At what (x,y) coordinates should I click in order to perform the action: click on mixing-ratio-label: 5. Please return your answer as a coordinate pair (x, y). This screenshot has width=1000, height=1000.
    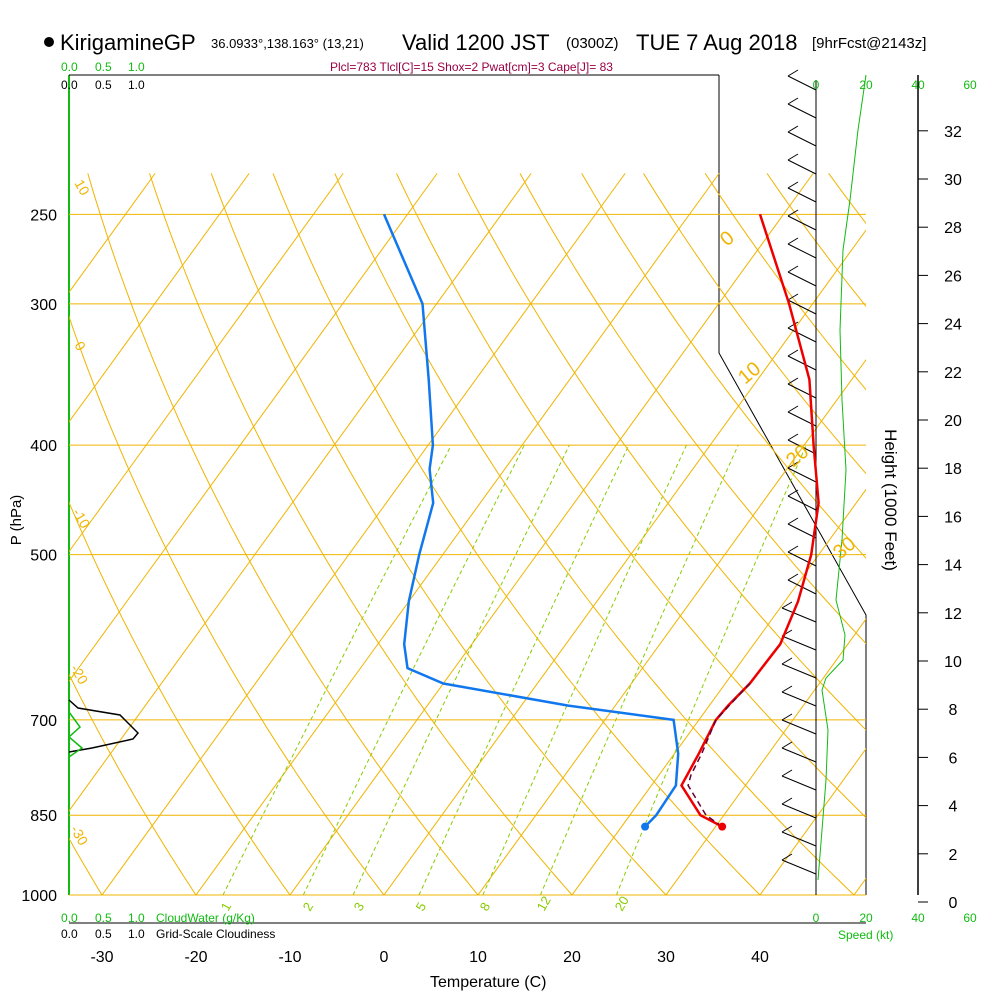
    Looking at the image, I should click on (421, 907).